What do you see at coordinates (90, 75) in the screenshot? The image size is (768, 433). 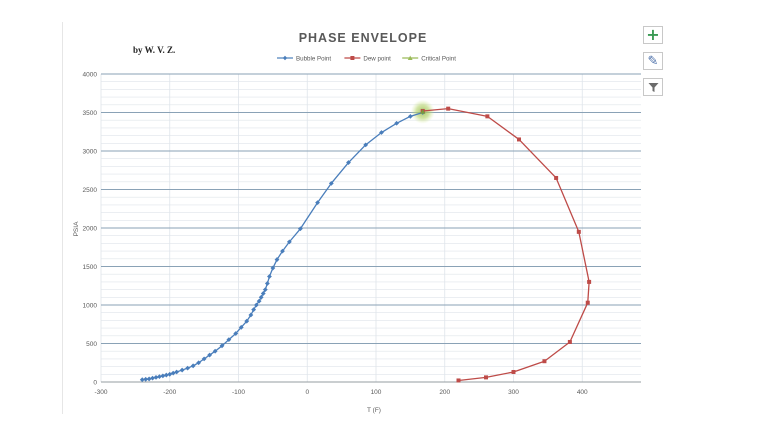 I see `y-tick-label: 4000` at bounding box center [90, 75].